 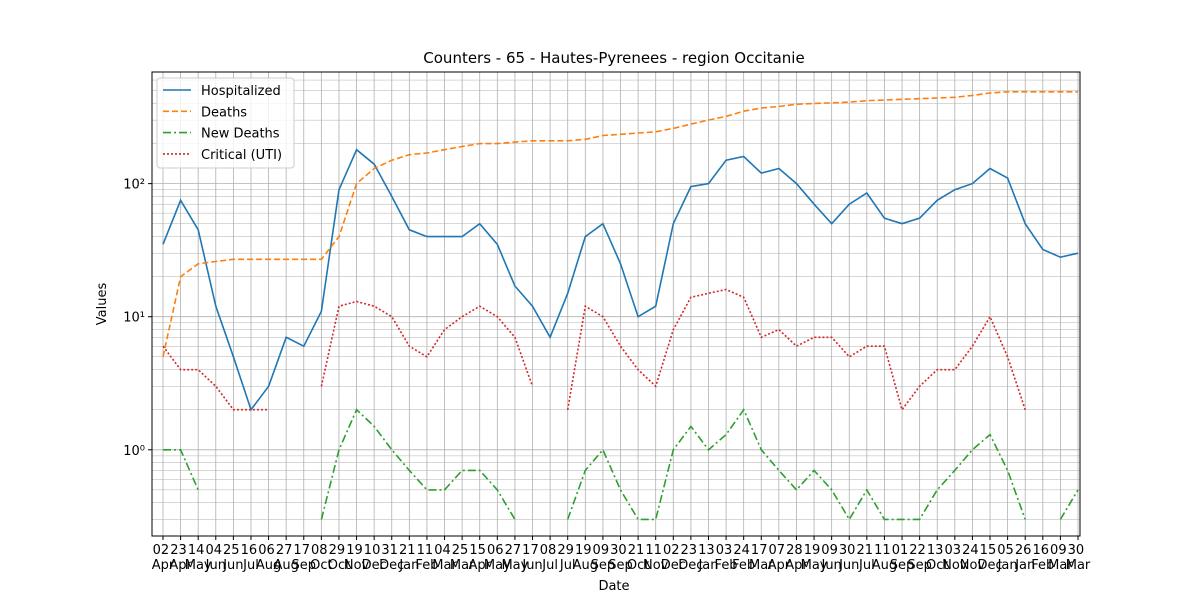 I want to click on x-tick-label: 14 May, so click(x=198, y=558).